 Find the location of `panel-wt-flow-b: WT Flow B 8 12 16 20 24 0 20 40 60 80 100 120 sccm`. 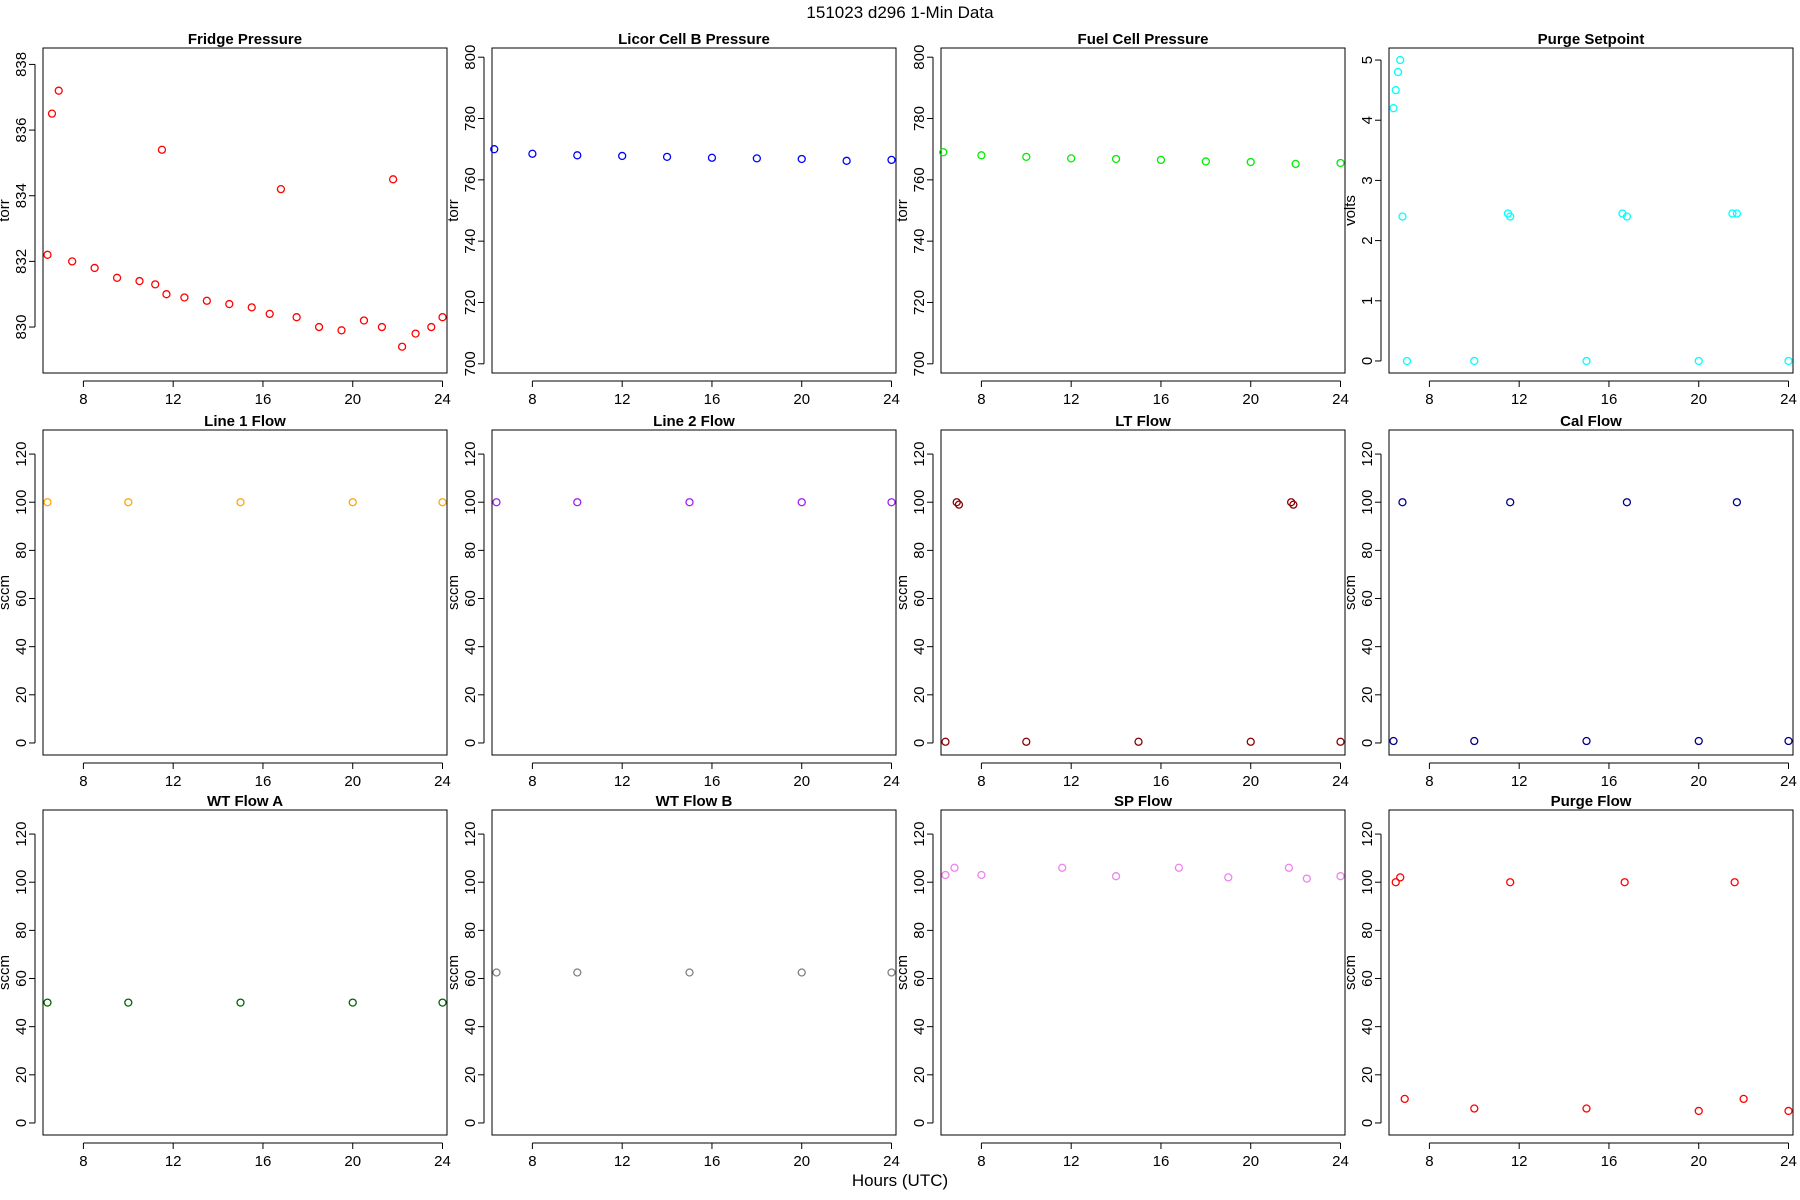

panel-wt-flow-b: WT Flow B 8 12 16 20 24 0 20 40 60 80 100 120 sccm is located at coordinates (672, 981).